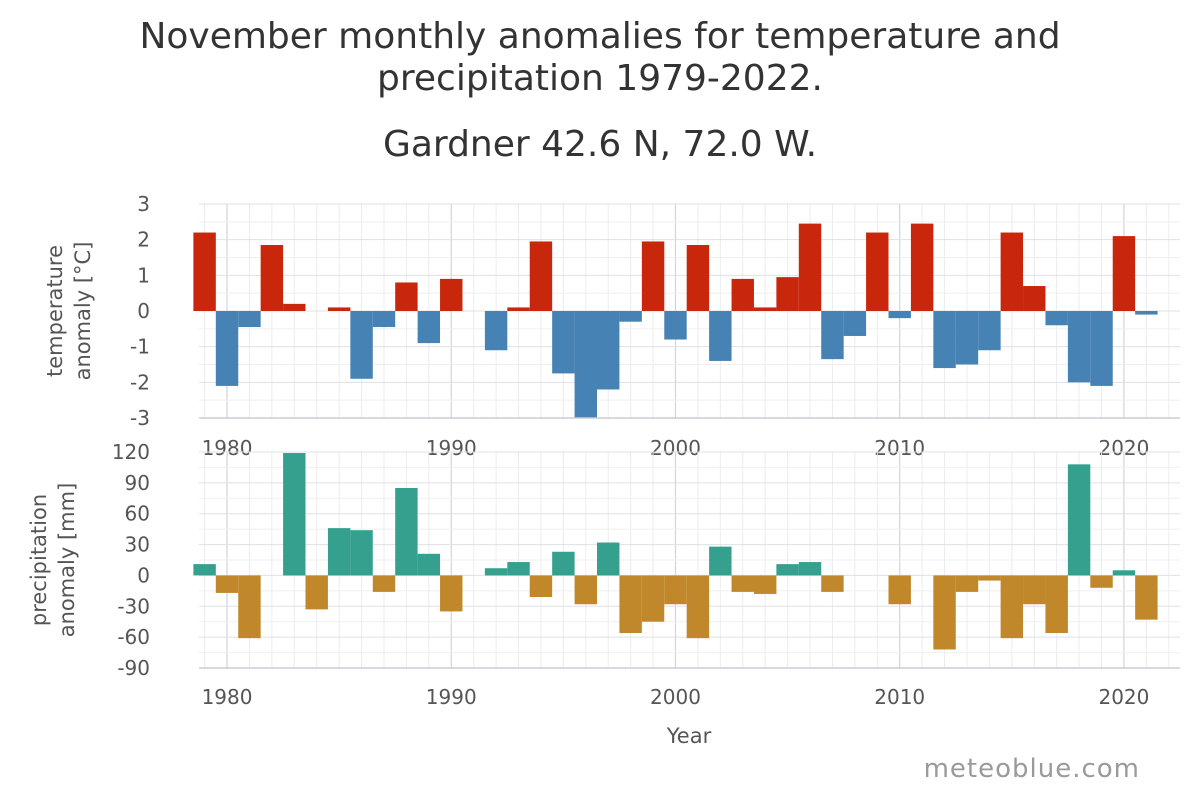 The image size is (1200, 800). I want to click on bar-2009, so click(877, 271).